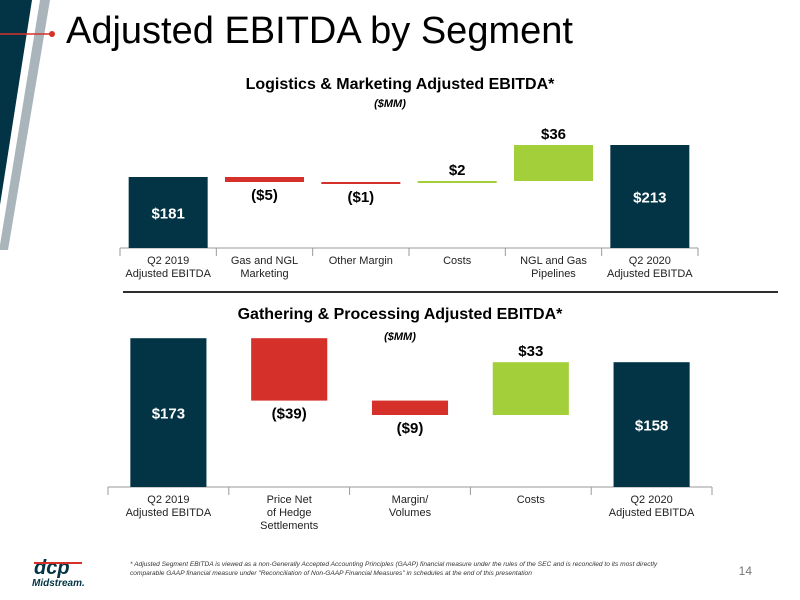 The image size is (800, 600). I want to click on chart-title-logistics: Logistics & Marketing Adjusted EBITDA*, so click(400, 84).